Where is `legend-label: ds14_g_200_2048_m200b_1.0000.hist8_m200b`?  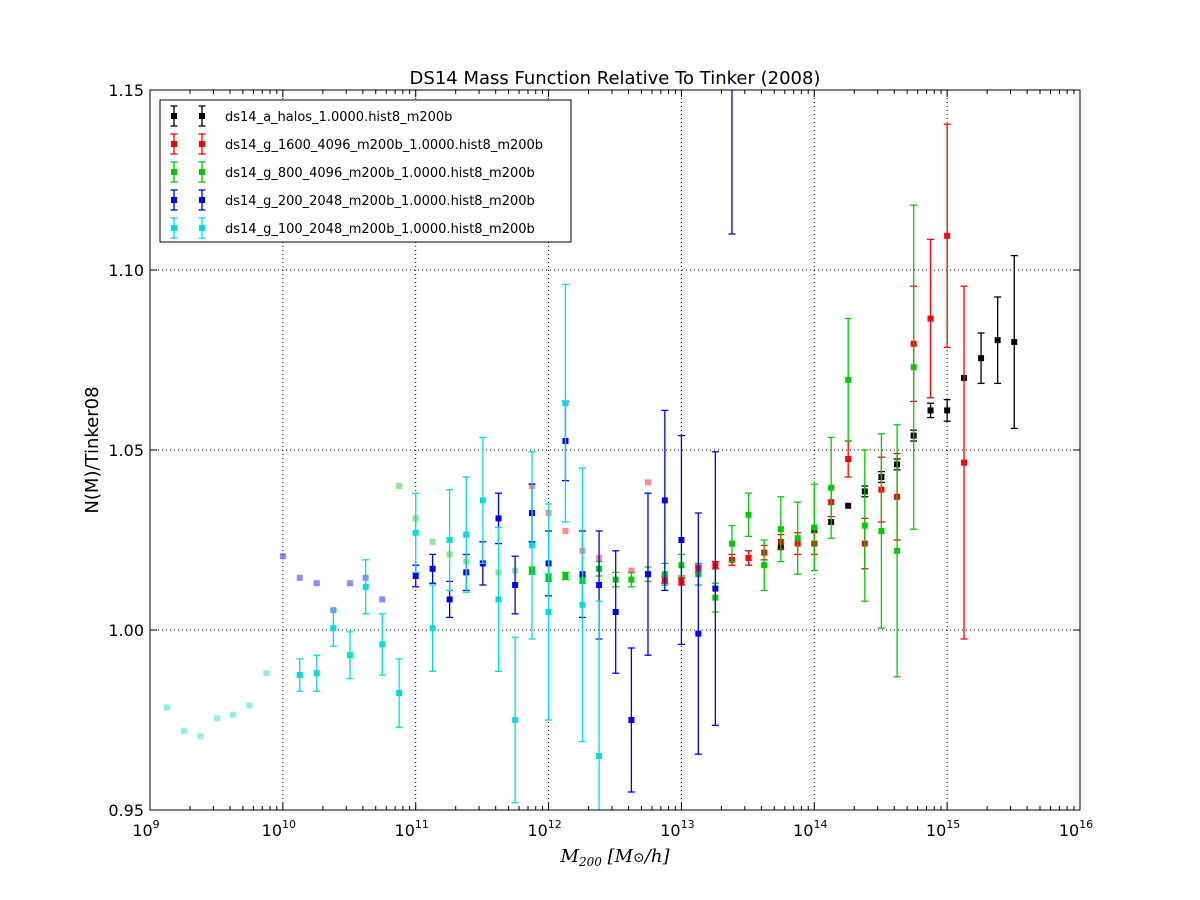 legend-label: ds14_g_200_2048_m200b_1.0000.hist8_m200b is located at coordinates (380, 201).